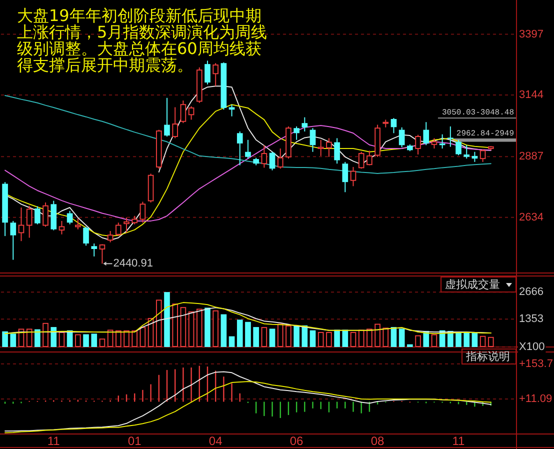 The height and width of the screenshot is (449, 554). What do you see at coordinates (133, 264) in the screenshot?
I see `annotation: 2440.91` at bounding box center [133, 264].